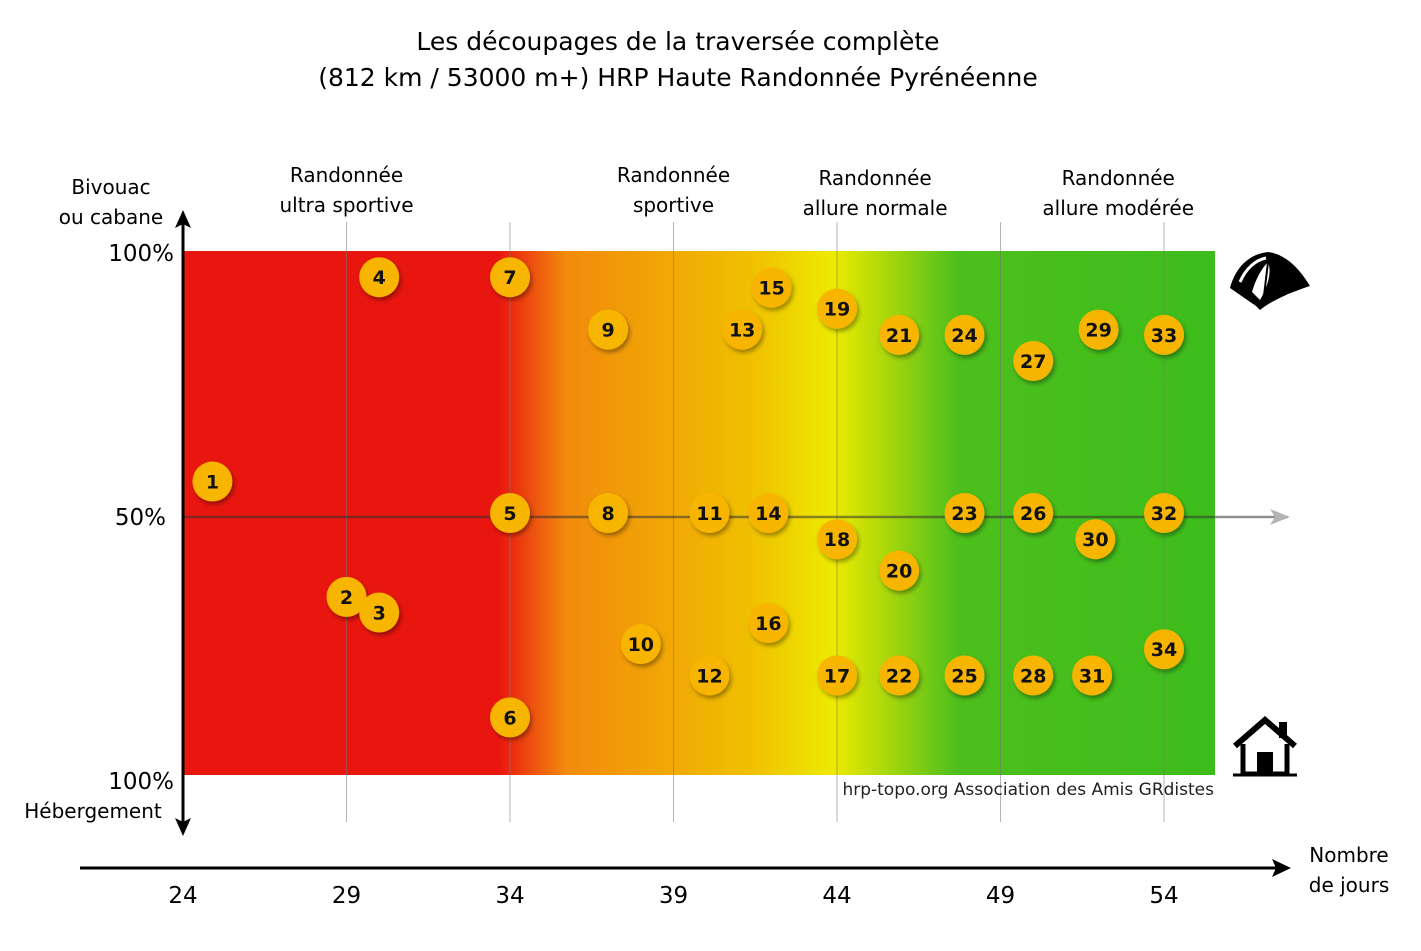 Image resolution: width=1421 pixels, height=951 pixels. What do you see at coordinates (1000, 896) in the screenshot?
I see `x-tick-label: 49` at bounding box center [1000, 896].